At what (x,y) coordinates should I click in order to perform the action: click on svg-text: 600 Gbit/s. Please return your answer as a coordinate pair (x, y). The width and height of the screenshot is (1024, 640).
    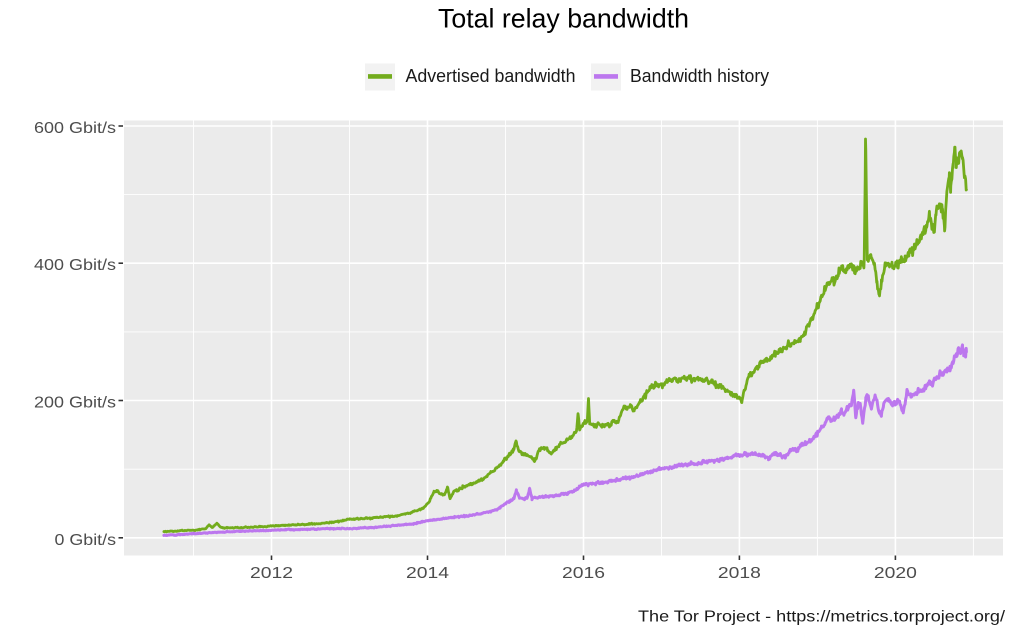
    Looking at the image, I should click on (75, 128).